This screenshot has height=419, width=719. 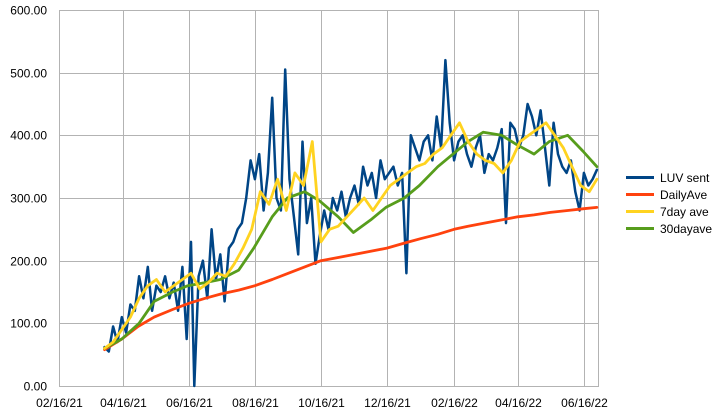 What do you see at coordinates (28, 199) in the screenshot?
I see `y-tick-label: 300.00` at bounding box center [28, 199].